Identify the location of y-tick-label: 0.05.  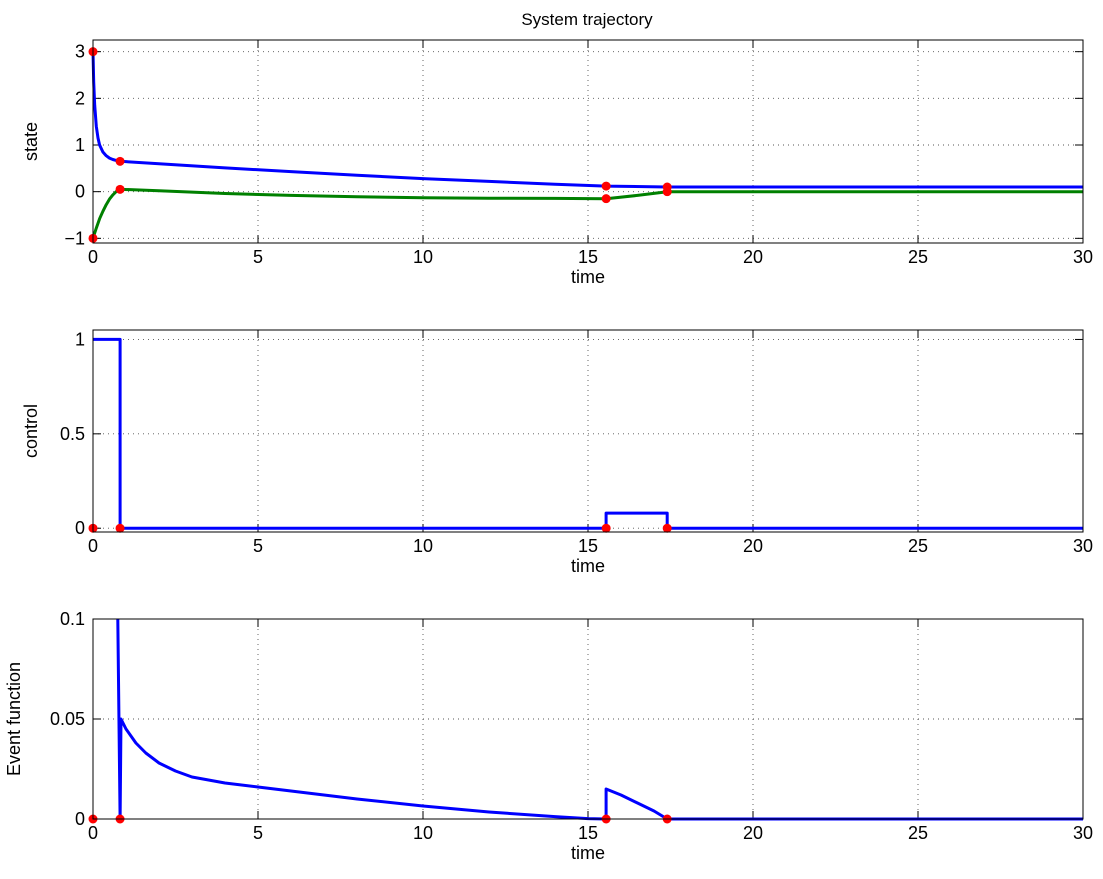
(67, 719).